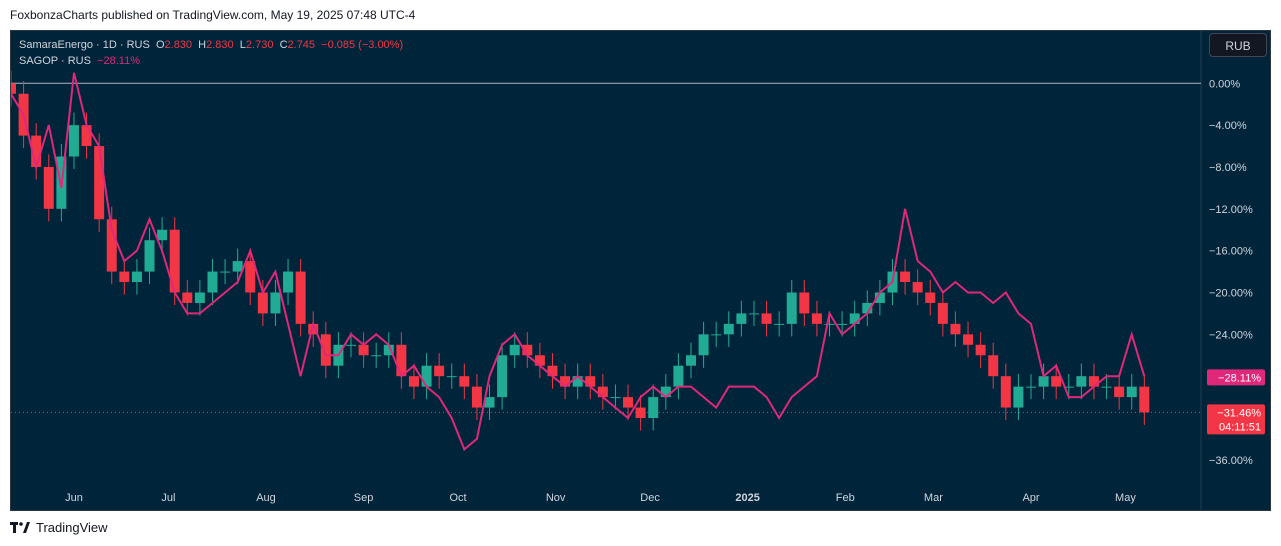 This screenshot has width=1281, height=546. What do you see at coordinates (1231, 461) in the screenshot?
I see `y-tick-label: −36.00%` at bounding box center [1231, 461].